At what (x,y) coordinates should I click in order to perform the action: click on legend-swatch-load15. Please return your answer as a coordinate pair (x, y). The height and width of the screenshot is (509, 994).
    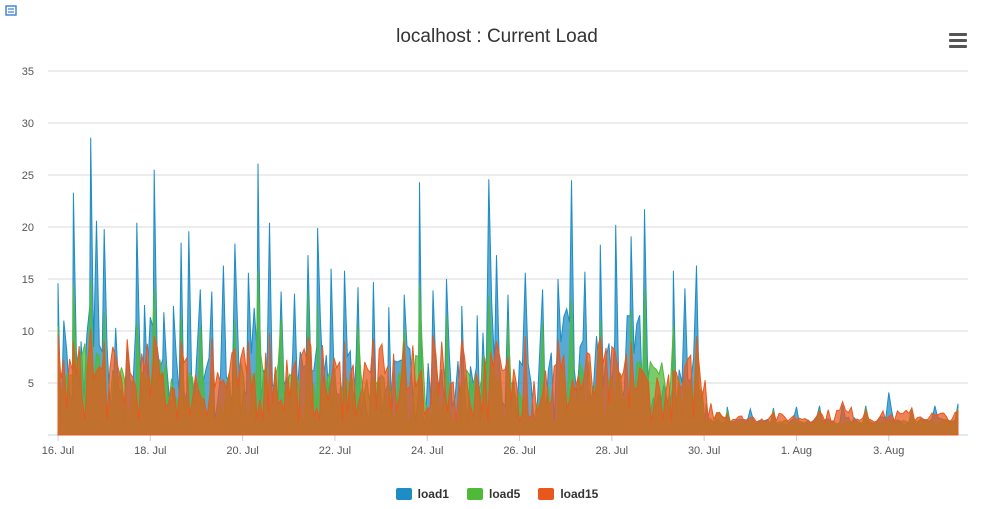
    Looking at the image, I should click on (546, 494).